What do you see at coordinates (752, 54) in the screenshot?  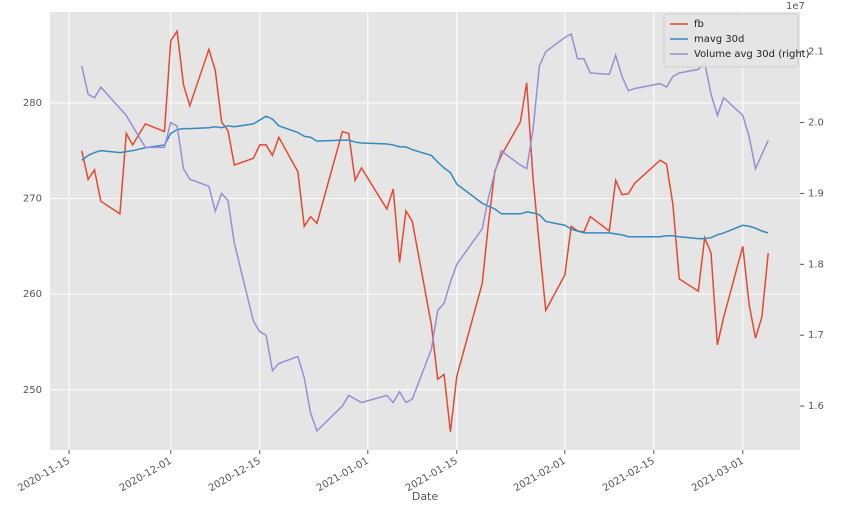 I see `legend-label: Volume avg 30d (right)` at bounding box center [752, 54].